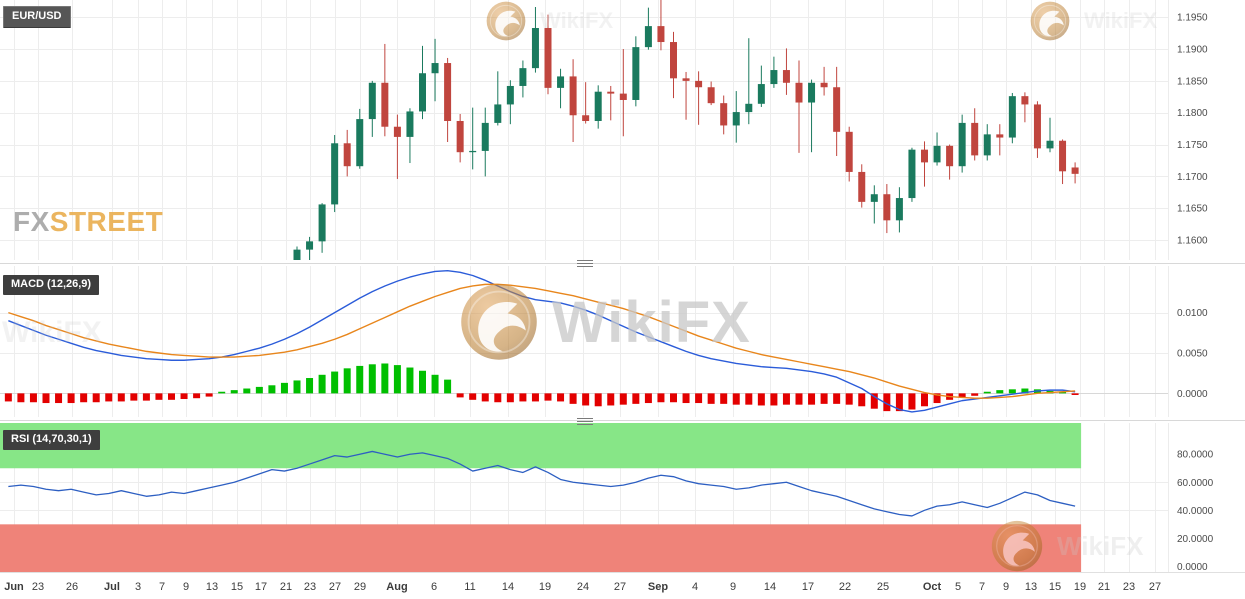  What do you see at coordinates (72, 587) in the screenshot?
I see `svg-text: 26` at bounding box center [72, 587].